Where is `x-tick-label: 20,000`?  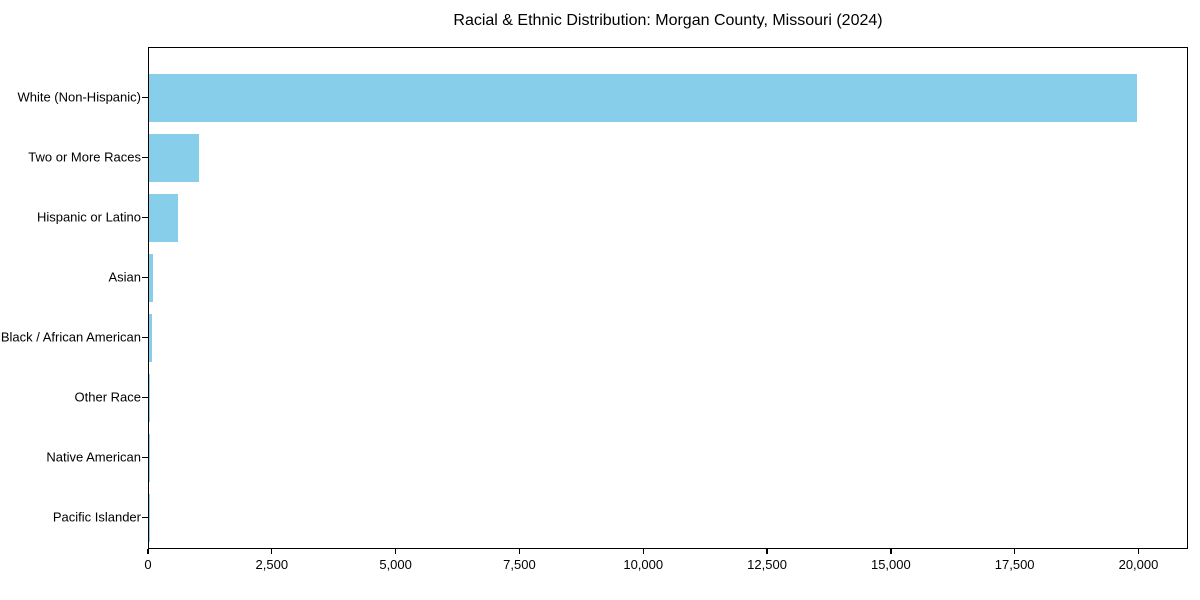
x-tick-label: 20,000 is located at coordinates (1138, 564).